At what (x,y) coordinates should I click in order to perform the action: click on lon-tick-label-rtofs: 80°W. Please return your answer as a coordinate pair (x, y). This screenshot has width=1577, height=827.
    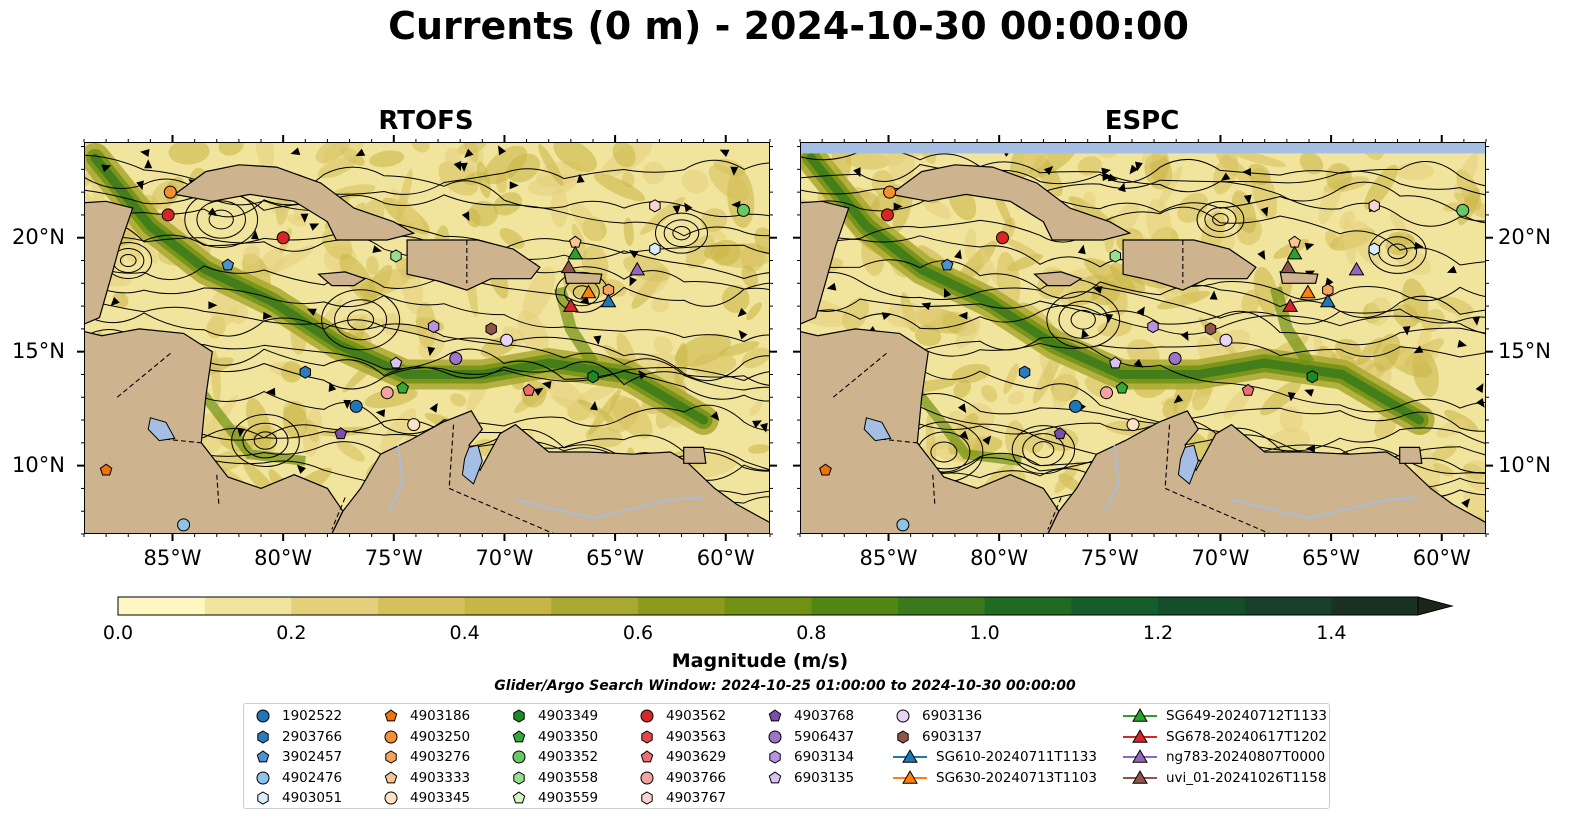
    Looking at the image, I should click on (283, 558).